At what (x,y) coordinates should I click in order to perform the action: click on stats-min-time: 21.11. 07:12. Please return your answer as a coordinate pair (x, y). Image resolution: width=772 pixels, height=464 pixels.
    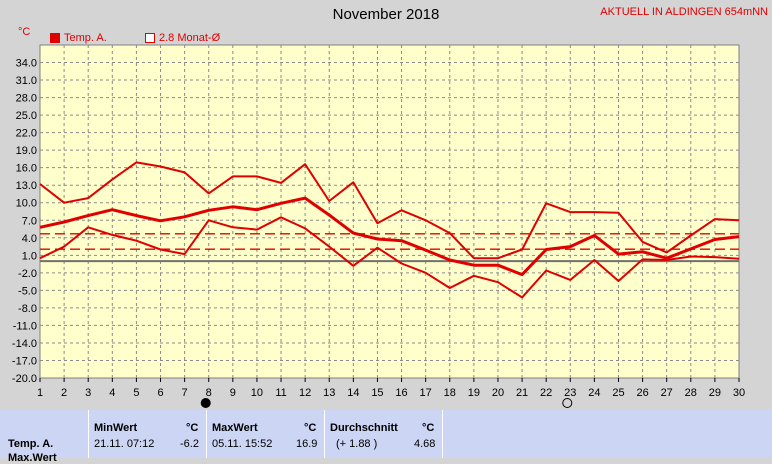
    Looking at the image, I should click on (124, 444).